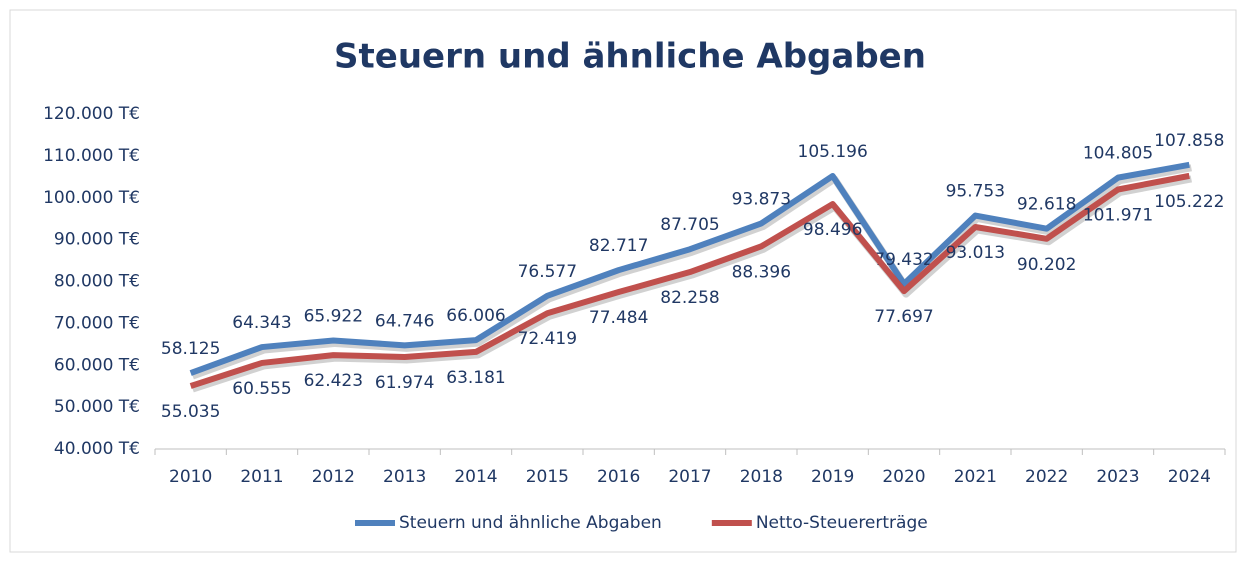  I want to click on x-tick-label: 2011, so click(261, 477).